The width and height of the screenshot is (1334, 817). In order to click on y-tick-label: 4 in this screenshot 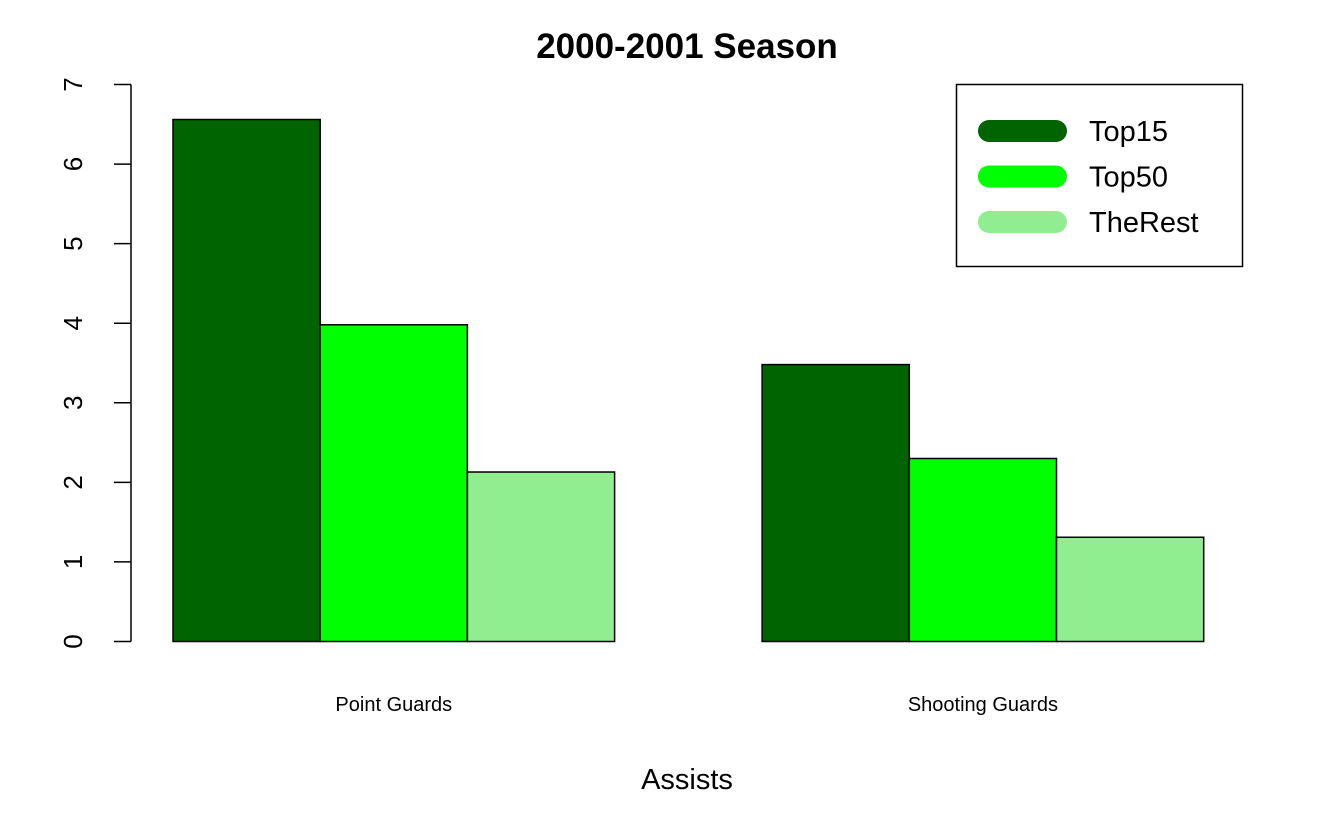, I will do `click(73, 323)`.